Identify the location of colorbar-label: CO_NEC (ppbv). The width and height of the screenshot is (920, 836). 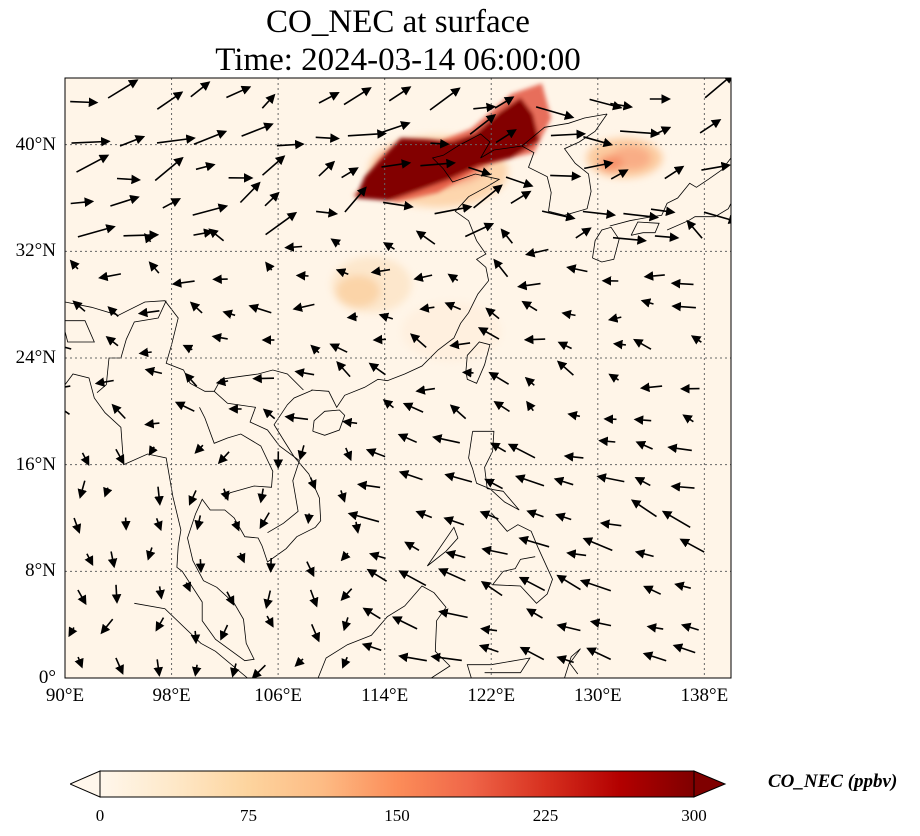
(833, 781).